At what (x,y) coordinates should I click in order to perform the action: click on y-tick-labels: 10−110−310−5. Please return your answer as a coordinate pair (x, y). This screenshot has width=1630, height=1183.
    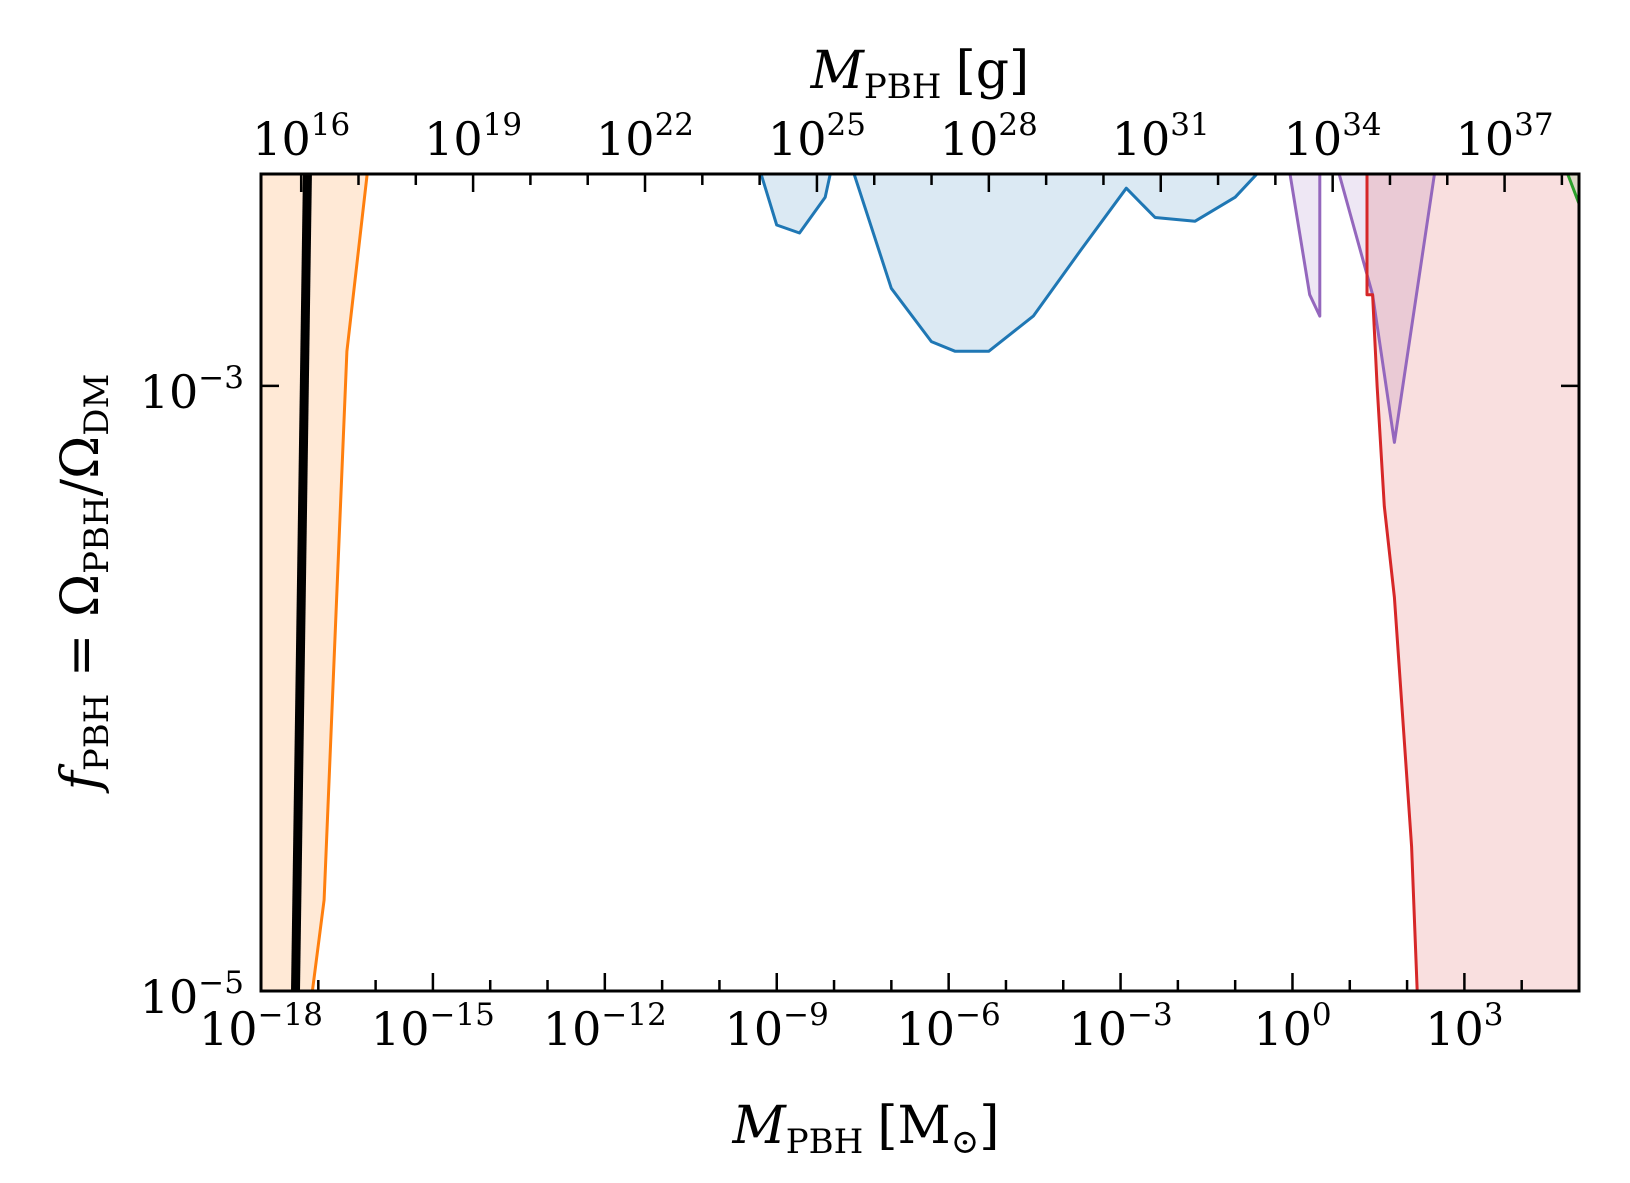
    Looking at the image, I should click on (192, 692).